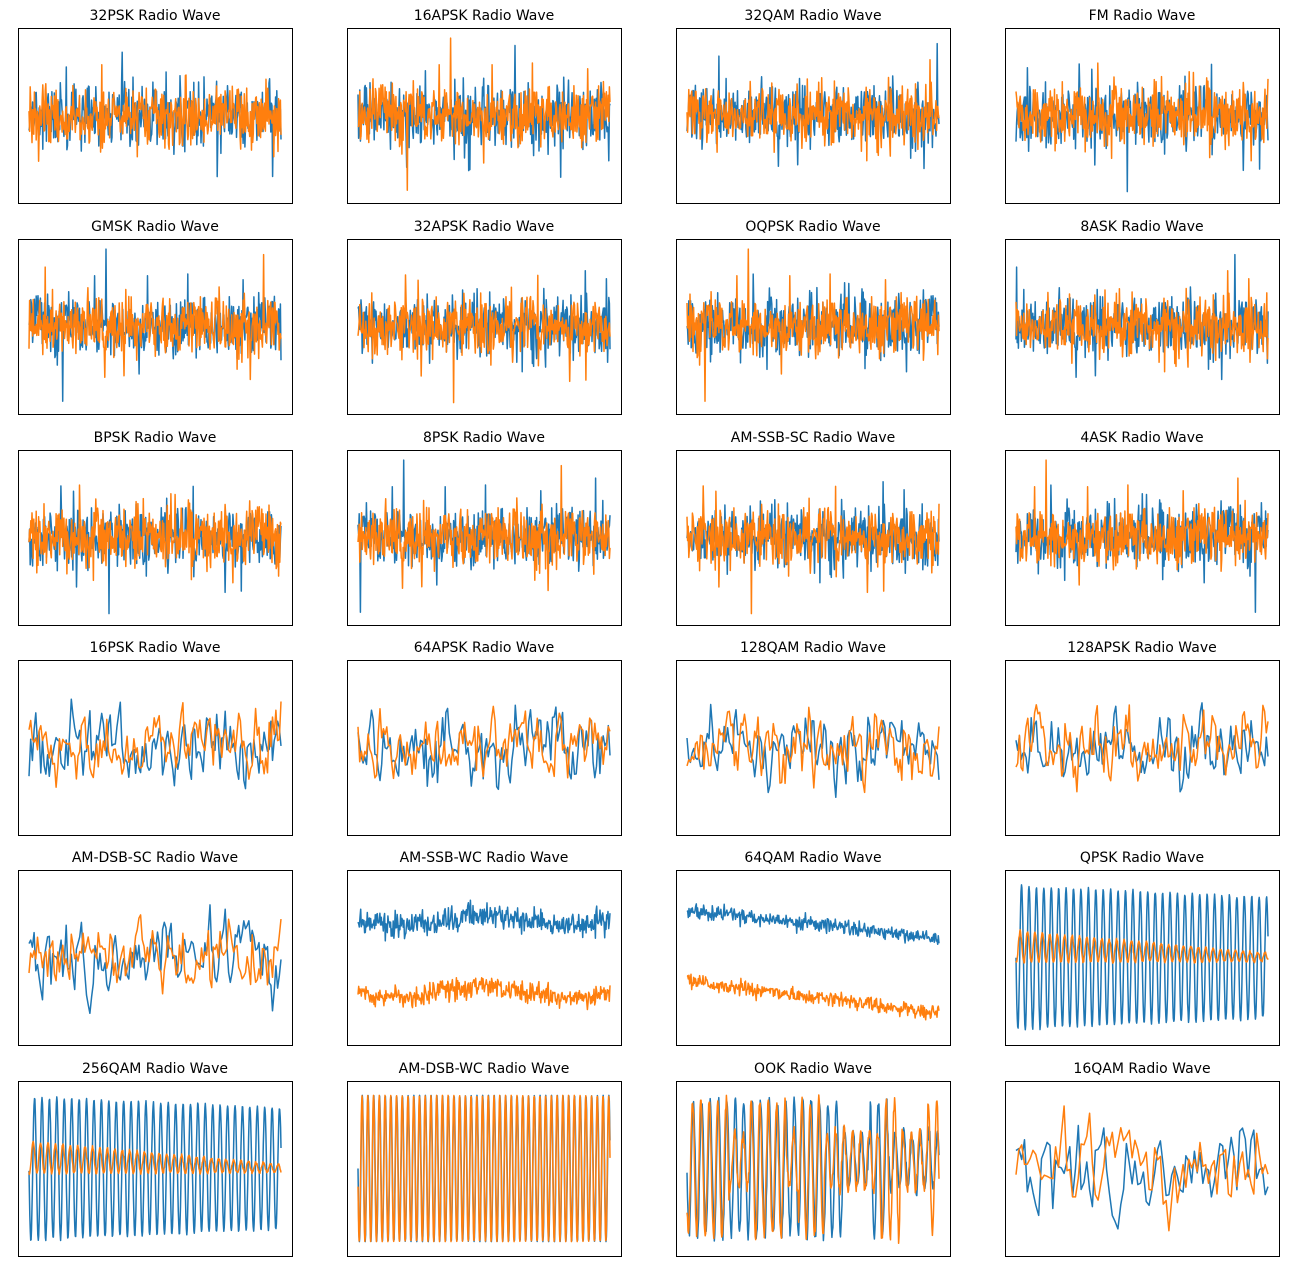 The height and width of the screenshot is (1284, 1302). I want to click on wave-panel: 16APSK Radio Wave, so click(484, 106).